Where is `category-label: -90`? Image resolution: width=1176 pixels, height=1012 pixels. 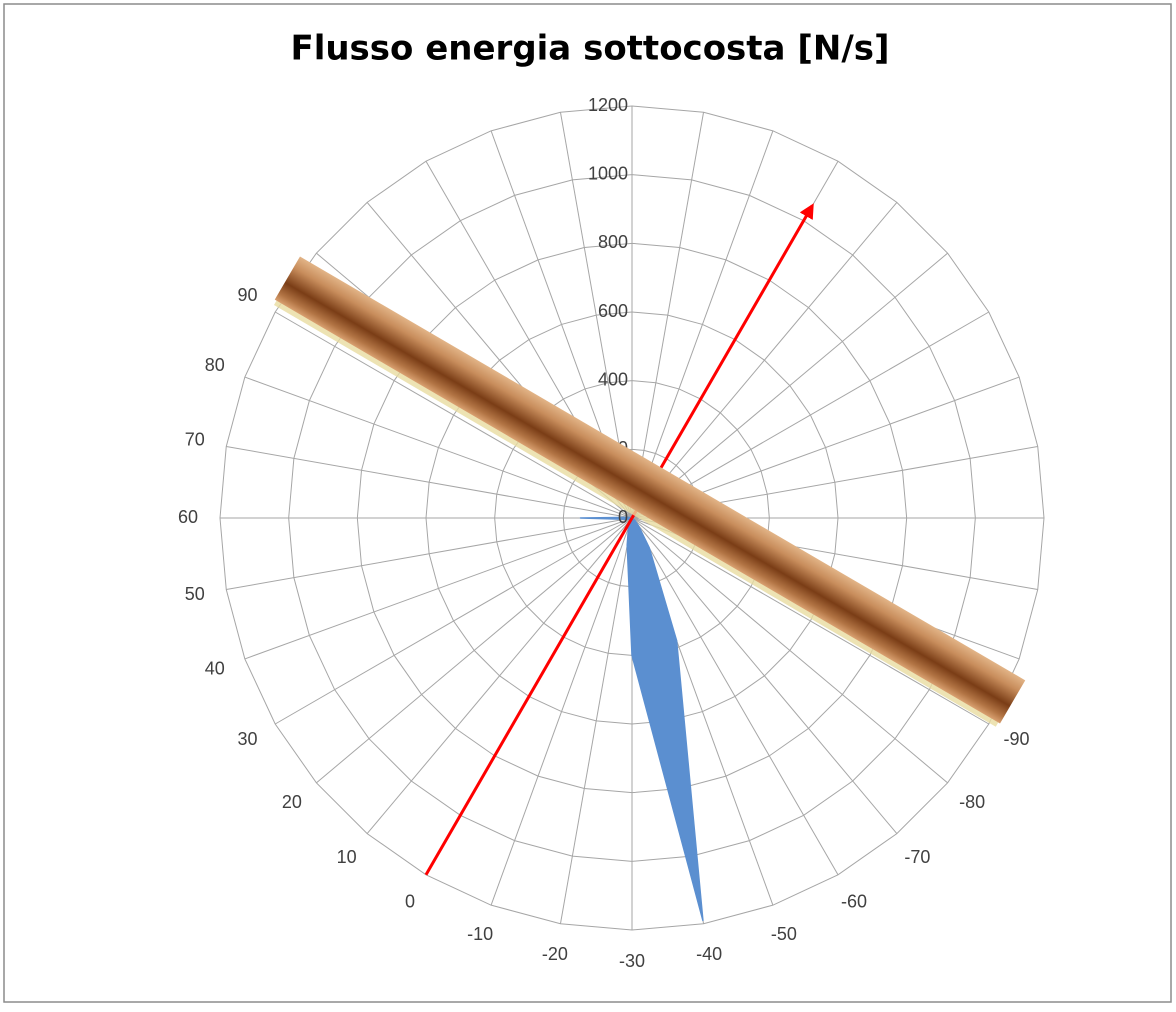 category-label: -90 is located at coordinates (1017, 739).